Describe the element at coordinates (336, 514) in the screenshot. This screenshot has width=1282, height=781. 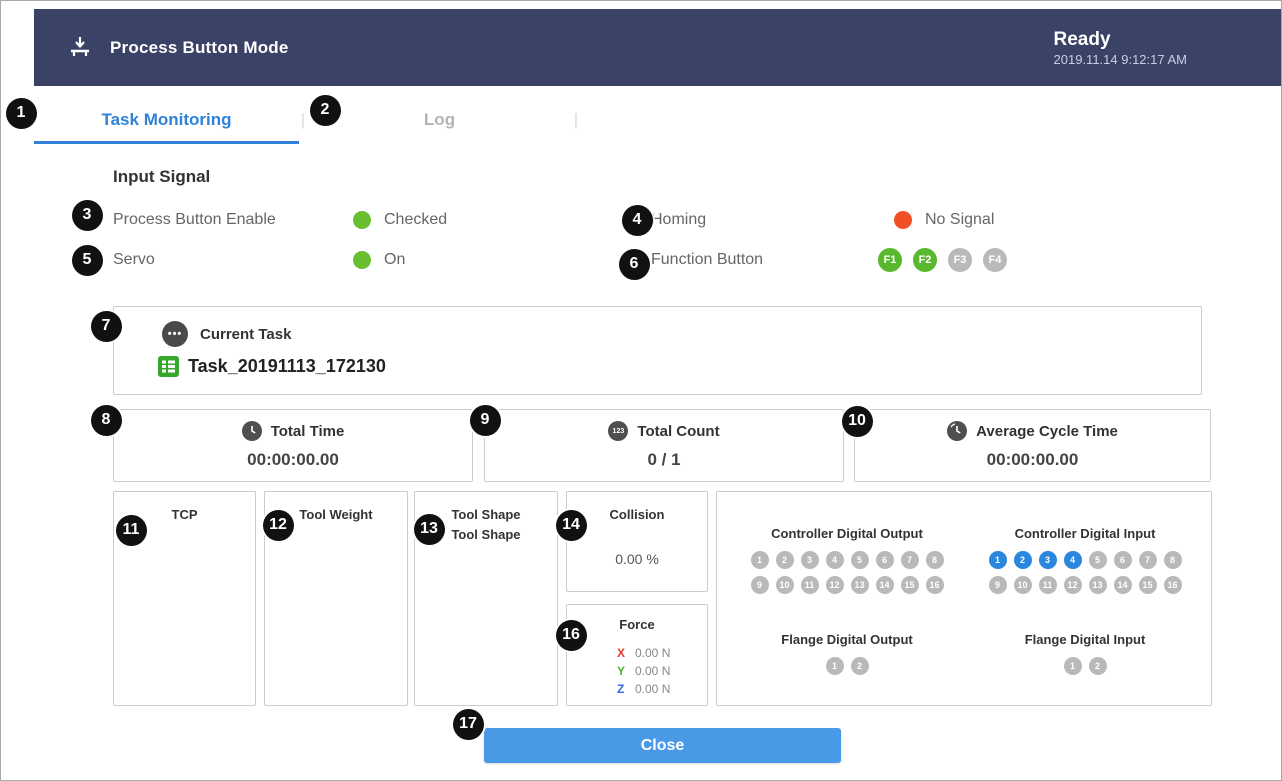
I see `tool-weight-title: Tool Weight` at that location.